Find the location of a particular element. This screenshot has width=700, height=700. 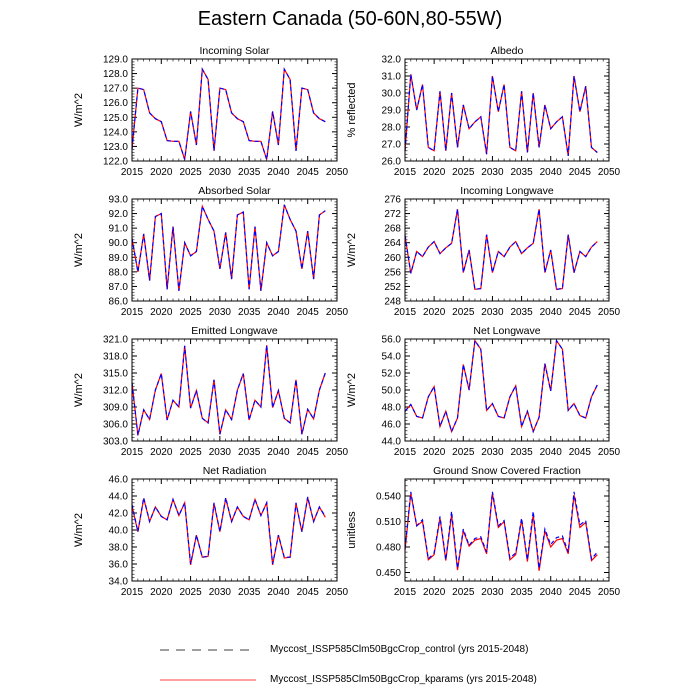

y-tick-label: 88.0 is located at coordinates (119, 272).